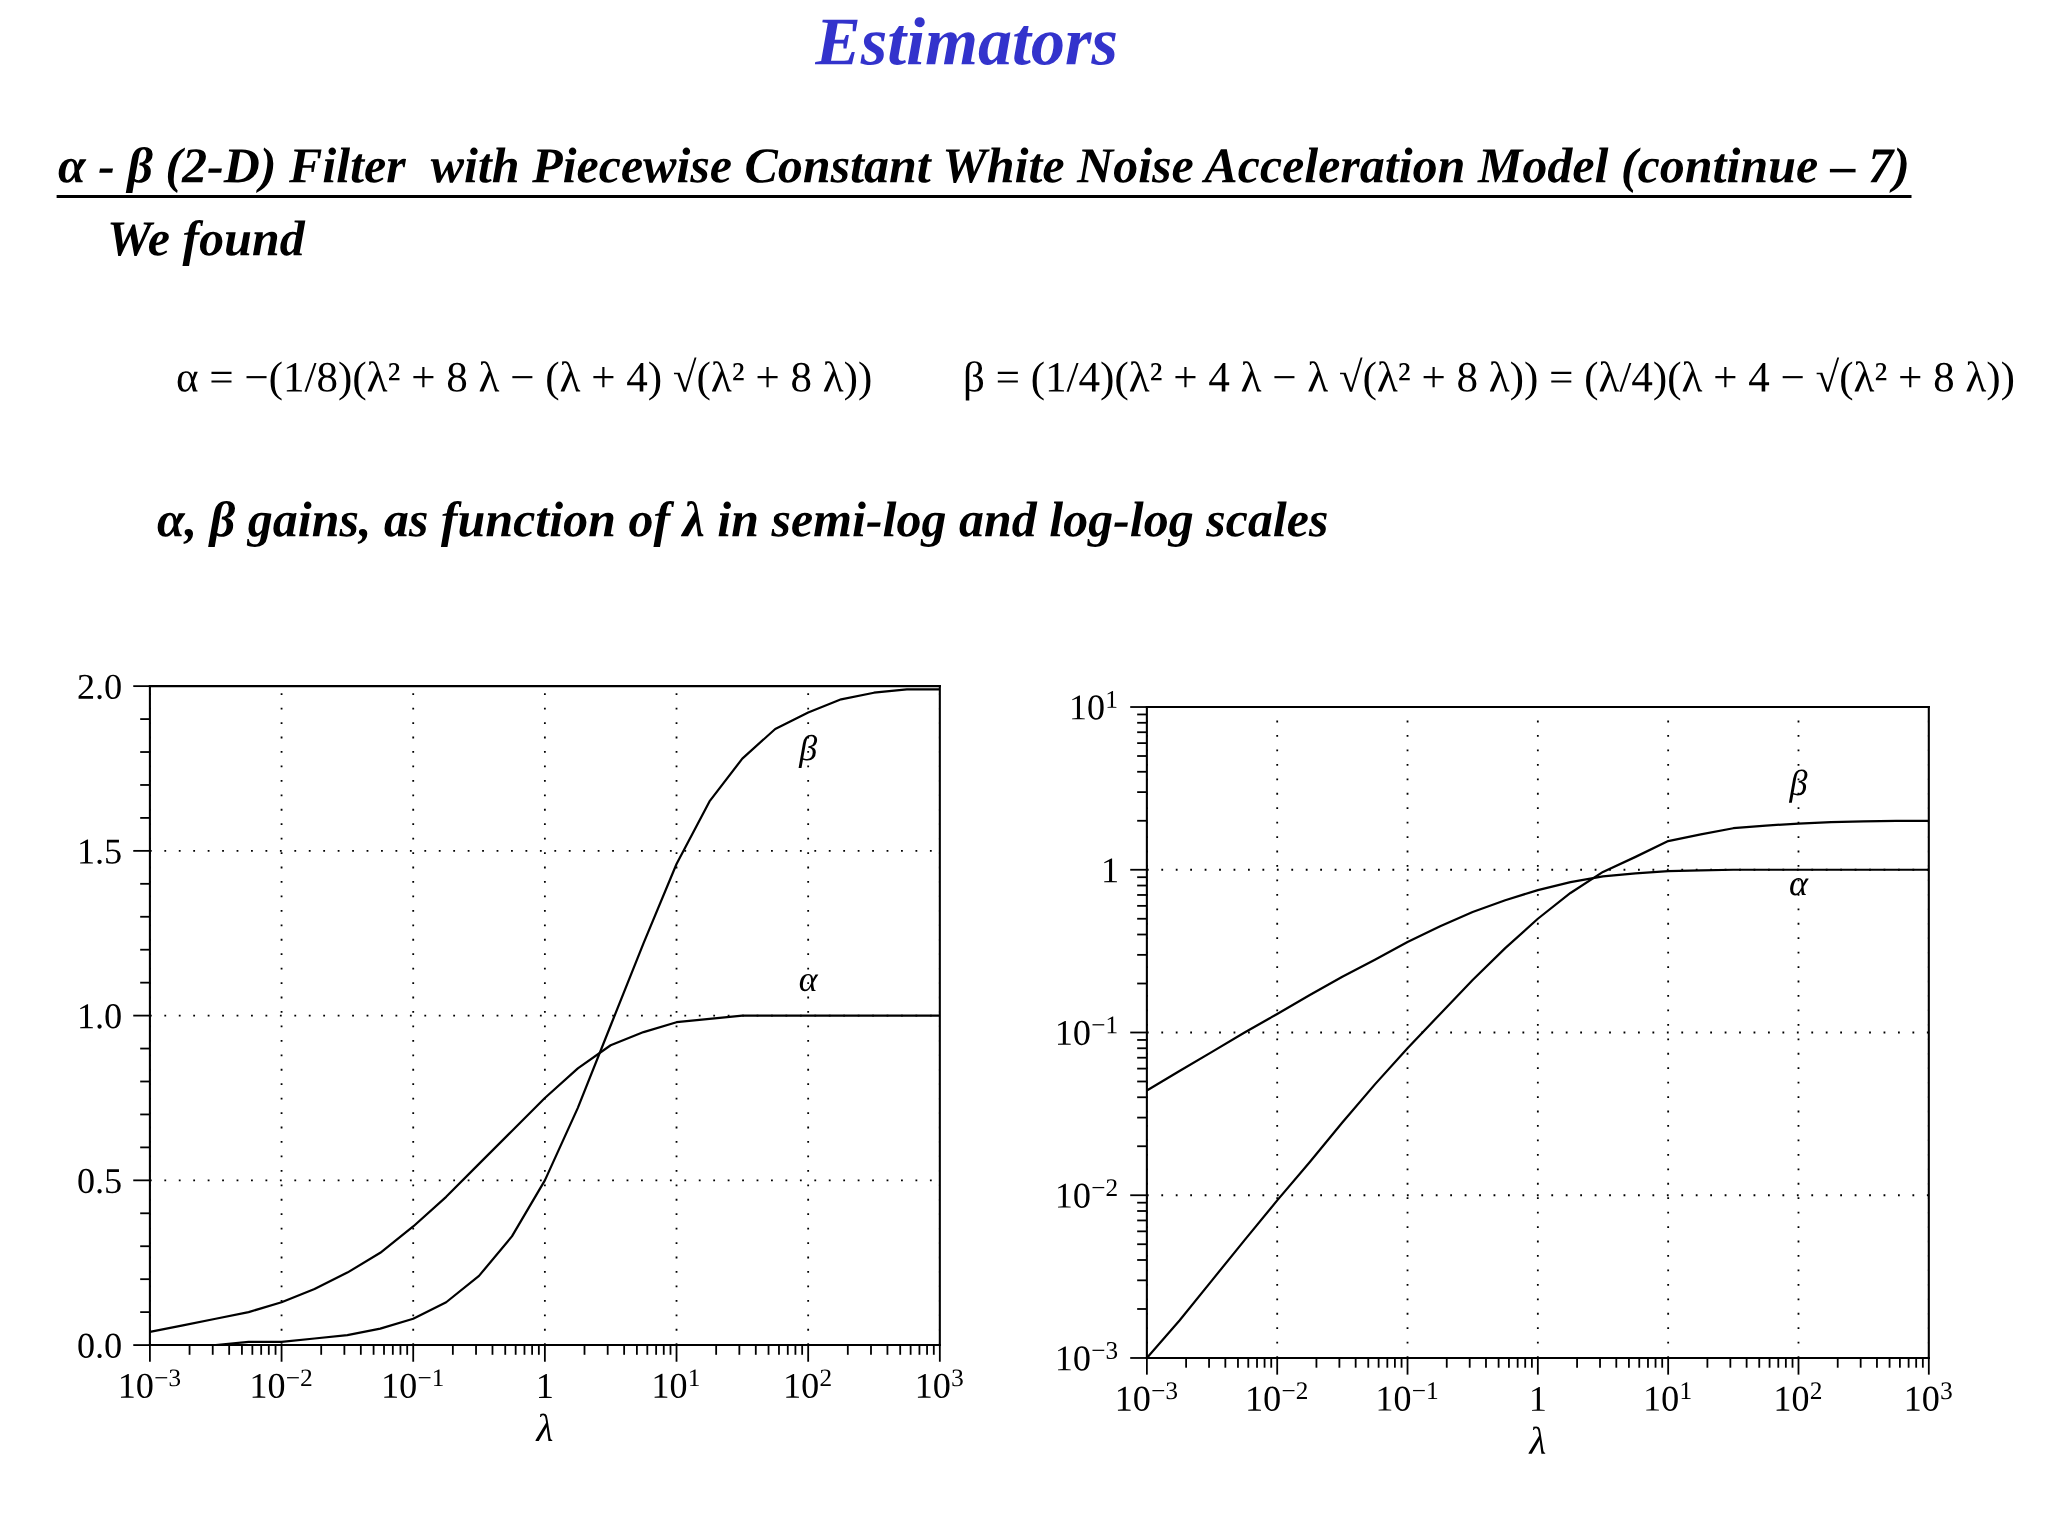 This screenshot has height=1536, width=2048. I want to click on y-tick-label: 0.5, so click(99, 1181).